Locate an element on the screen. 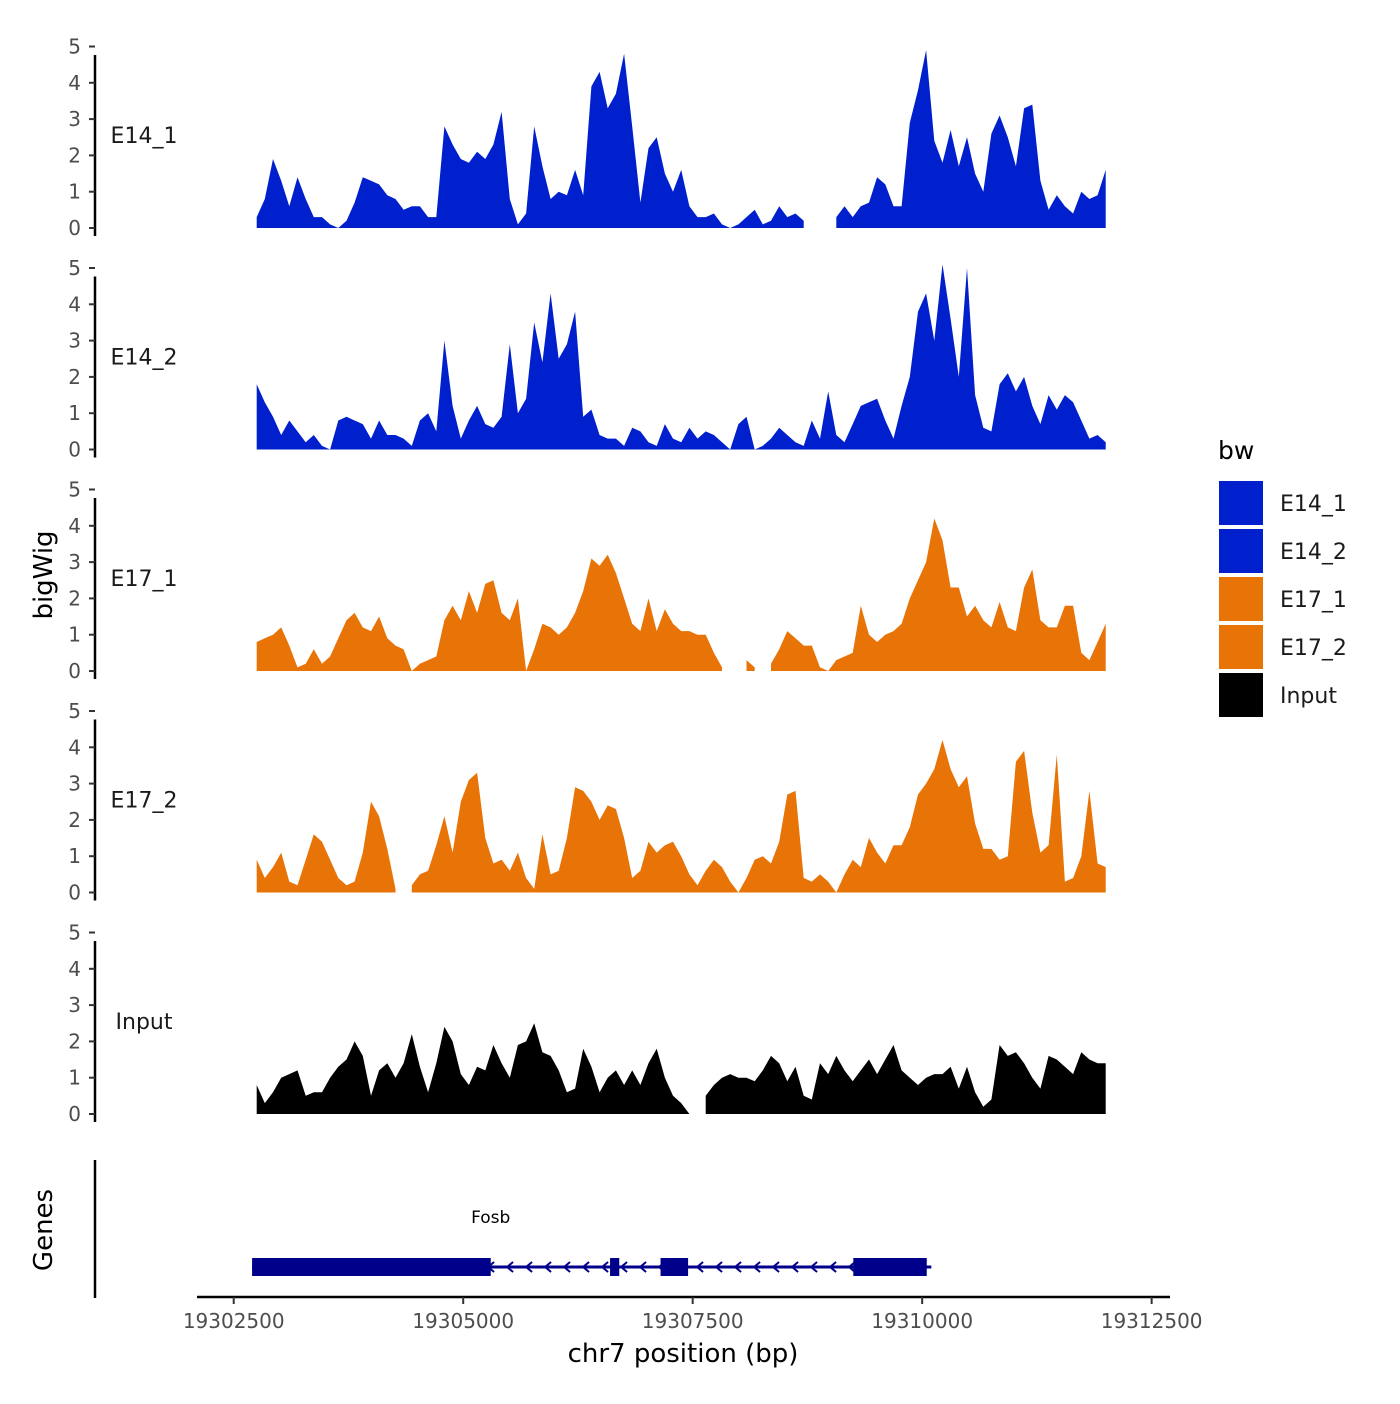  gene-name-label: Fosb is located at coordinates (490, 1218).